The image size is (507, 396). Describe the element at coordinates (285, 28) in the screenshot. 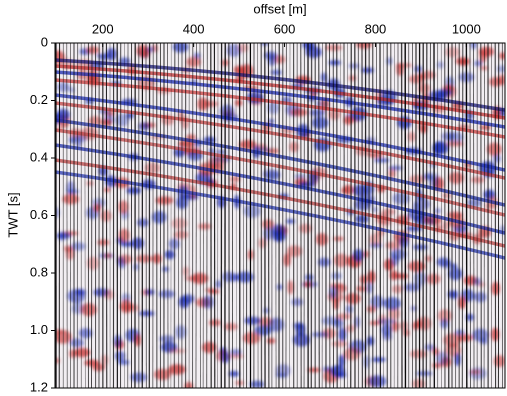

I see `x-tick-label: 600` at that location.